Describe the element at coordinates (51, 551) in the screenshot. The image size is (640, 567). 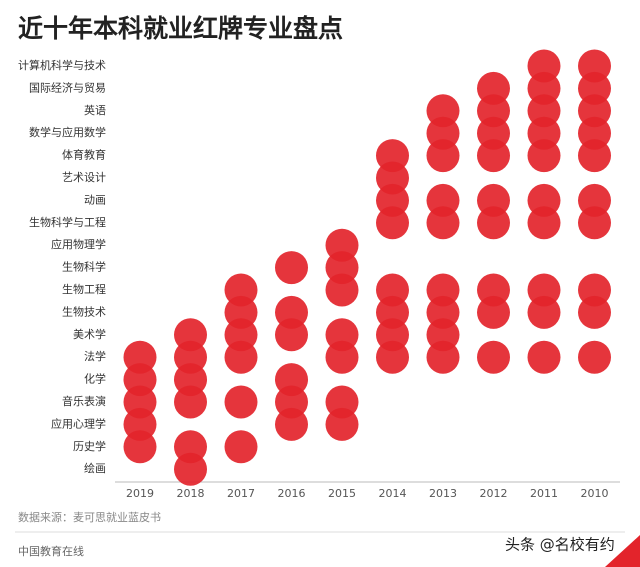
I see `brand: 中国教育在线` at that location.